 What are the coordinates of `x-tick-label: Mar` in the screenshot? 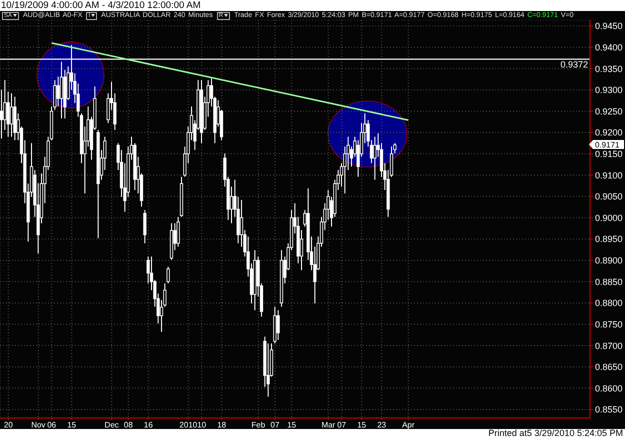 It's located at (328, 425).